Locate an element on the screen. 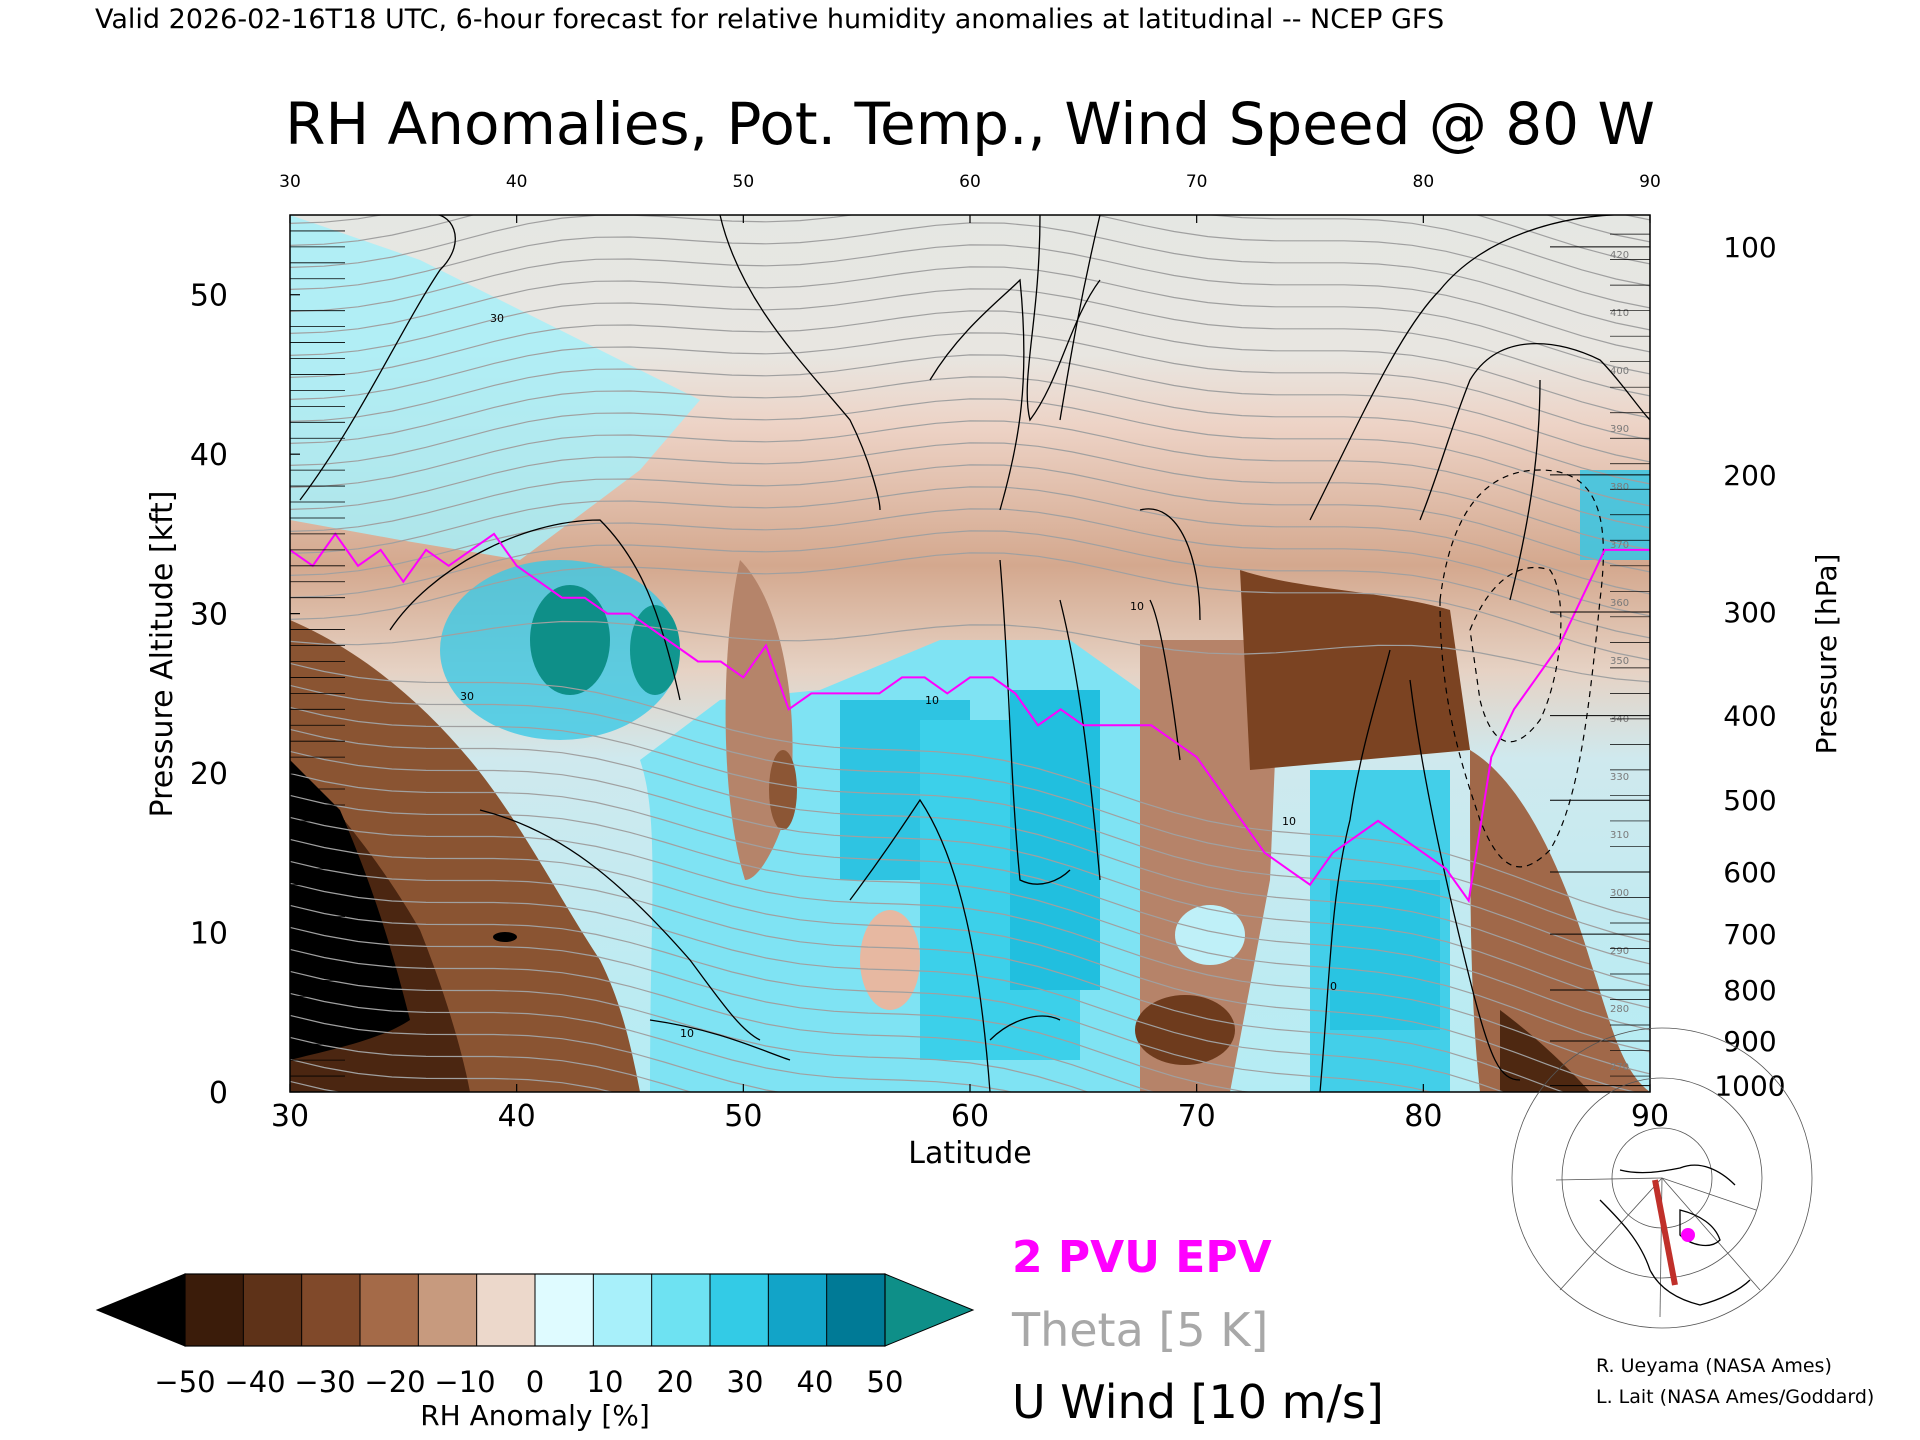 The image size is (1920, 1440). wind-label: 0 is located at coordinates (1333, 986).